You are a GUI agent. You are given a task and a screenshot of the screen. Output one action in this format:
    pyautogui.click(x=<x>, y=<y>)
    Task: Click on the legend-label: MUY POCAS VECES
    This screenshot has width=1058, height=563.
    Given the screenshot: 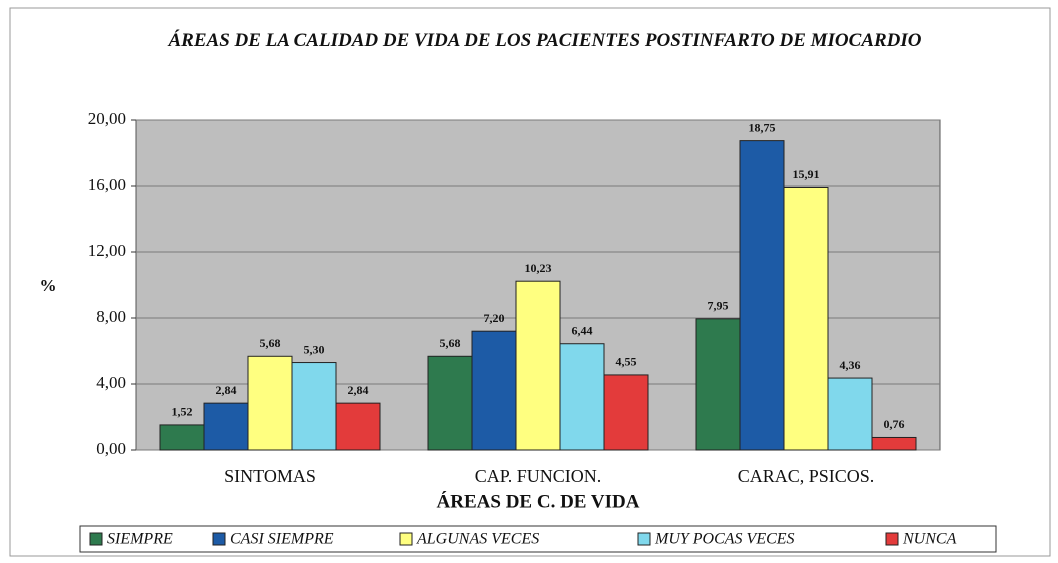 What is the action you would take?
    pyautogui.click(x=724, y=539)
    